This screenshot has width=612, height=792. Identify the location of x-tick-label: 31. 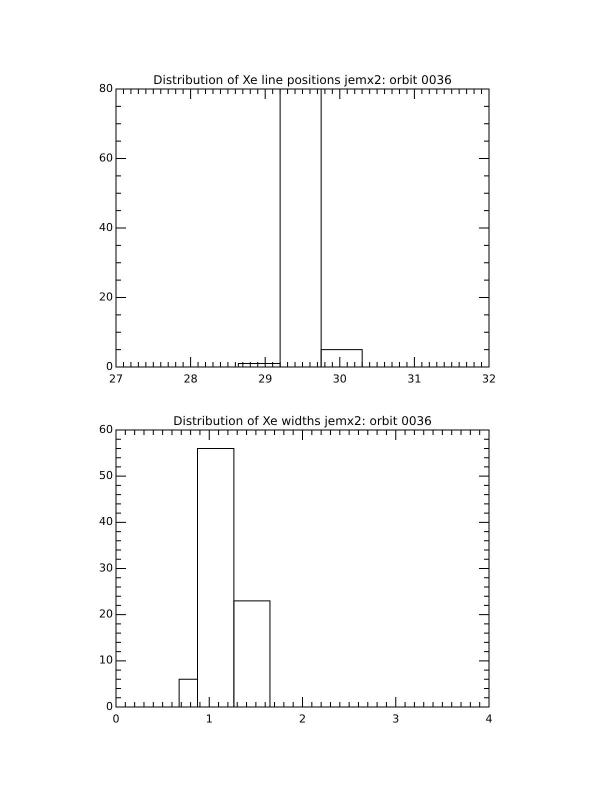
(414, 379).